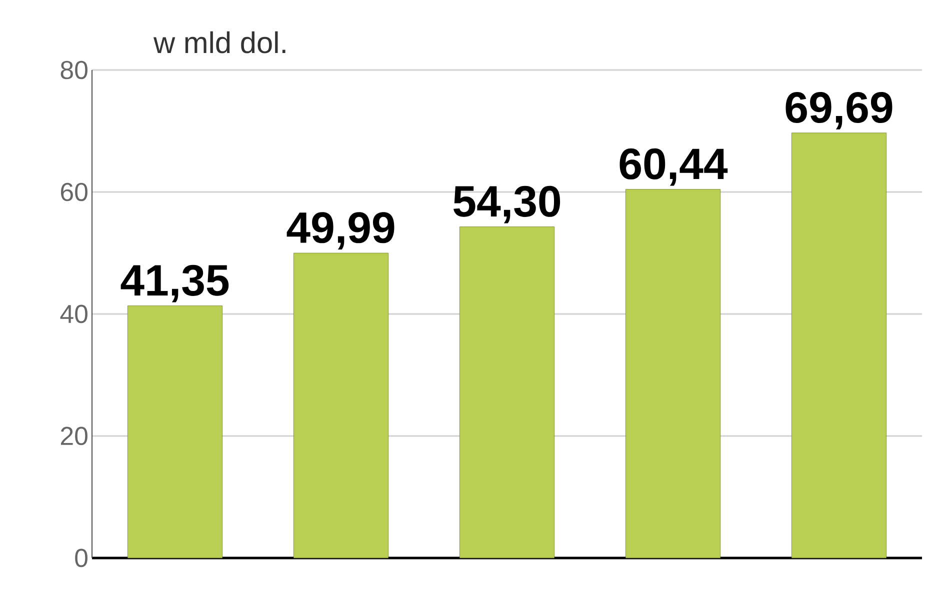 The height and width of the screenshot is (593, 948). Describe the element at coordinates (219, 42) in the screenshot. I see `chart-title: w mld dol.` at that location.